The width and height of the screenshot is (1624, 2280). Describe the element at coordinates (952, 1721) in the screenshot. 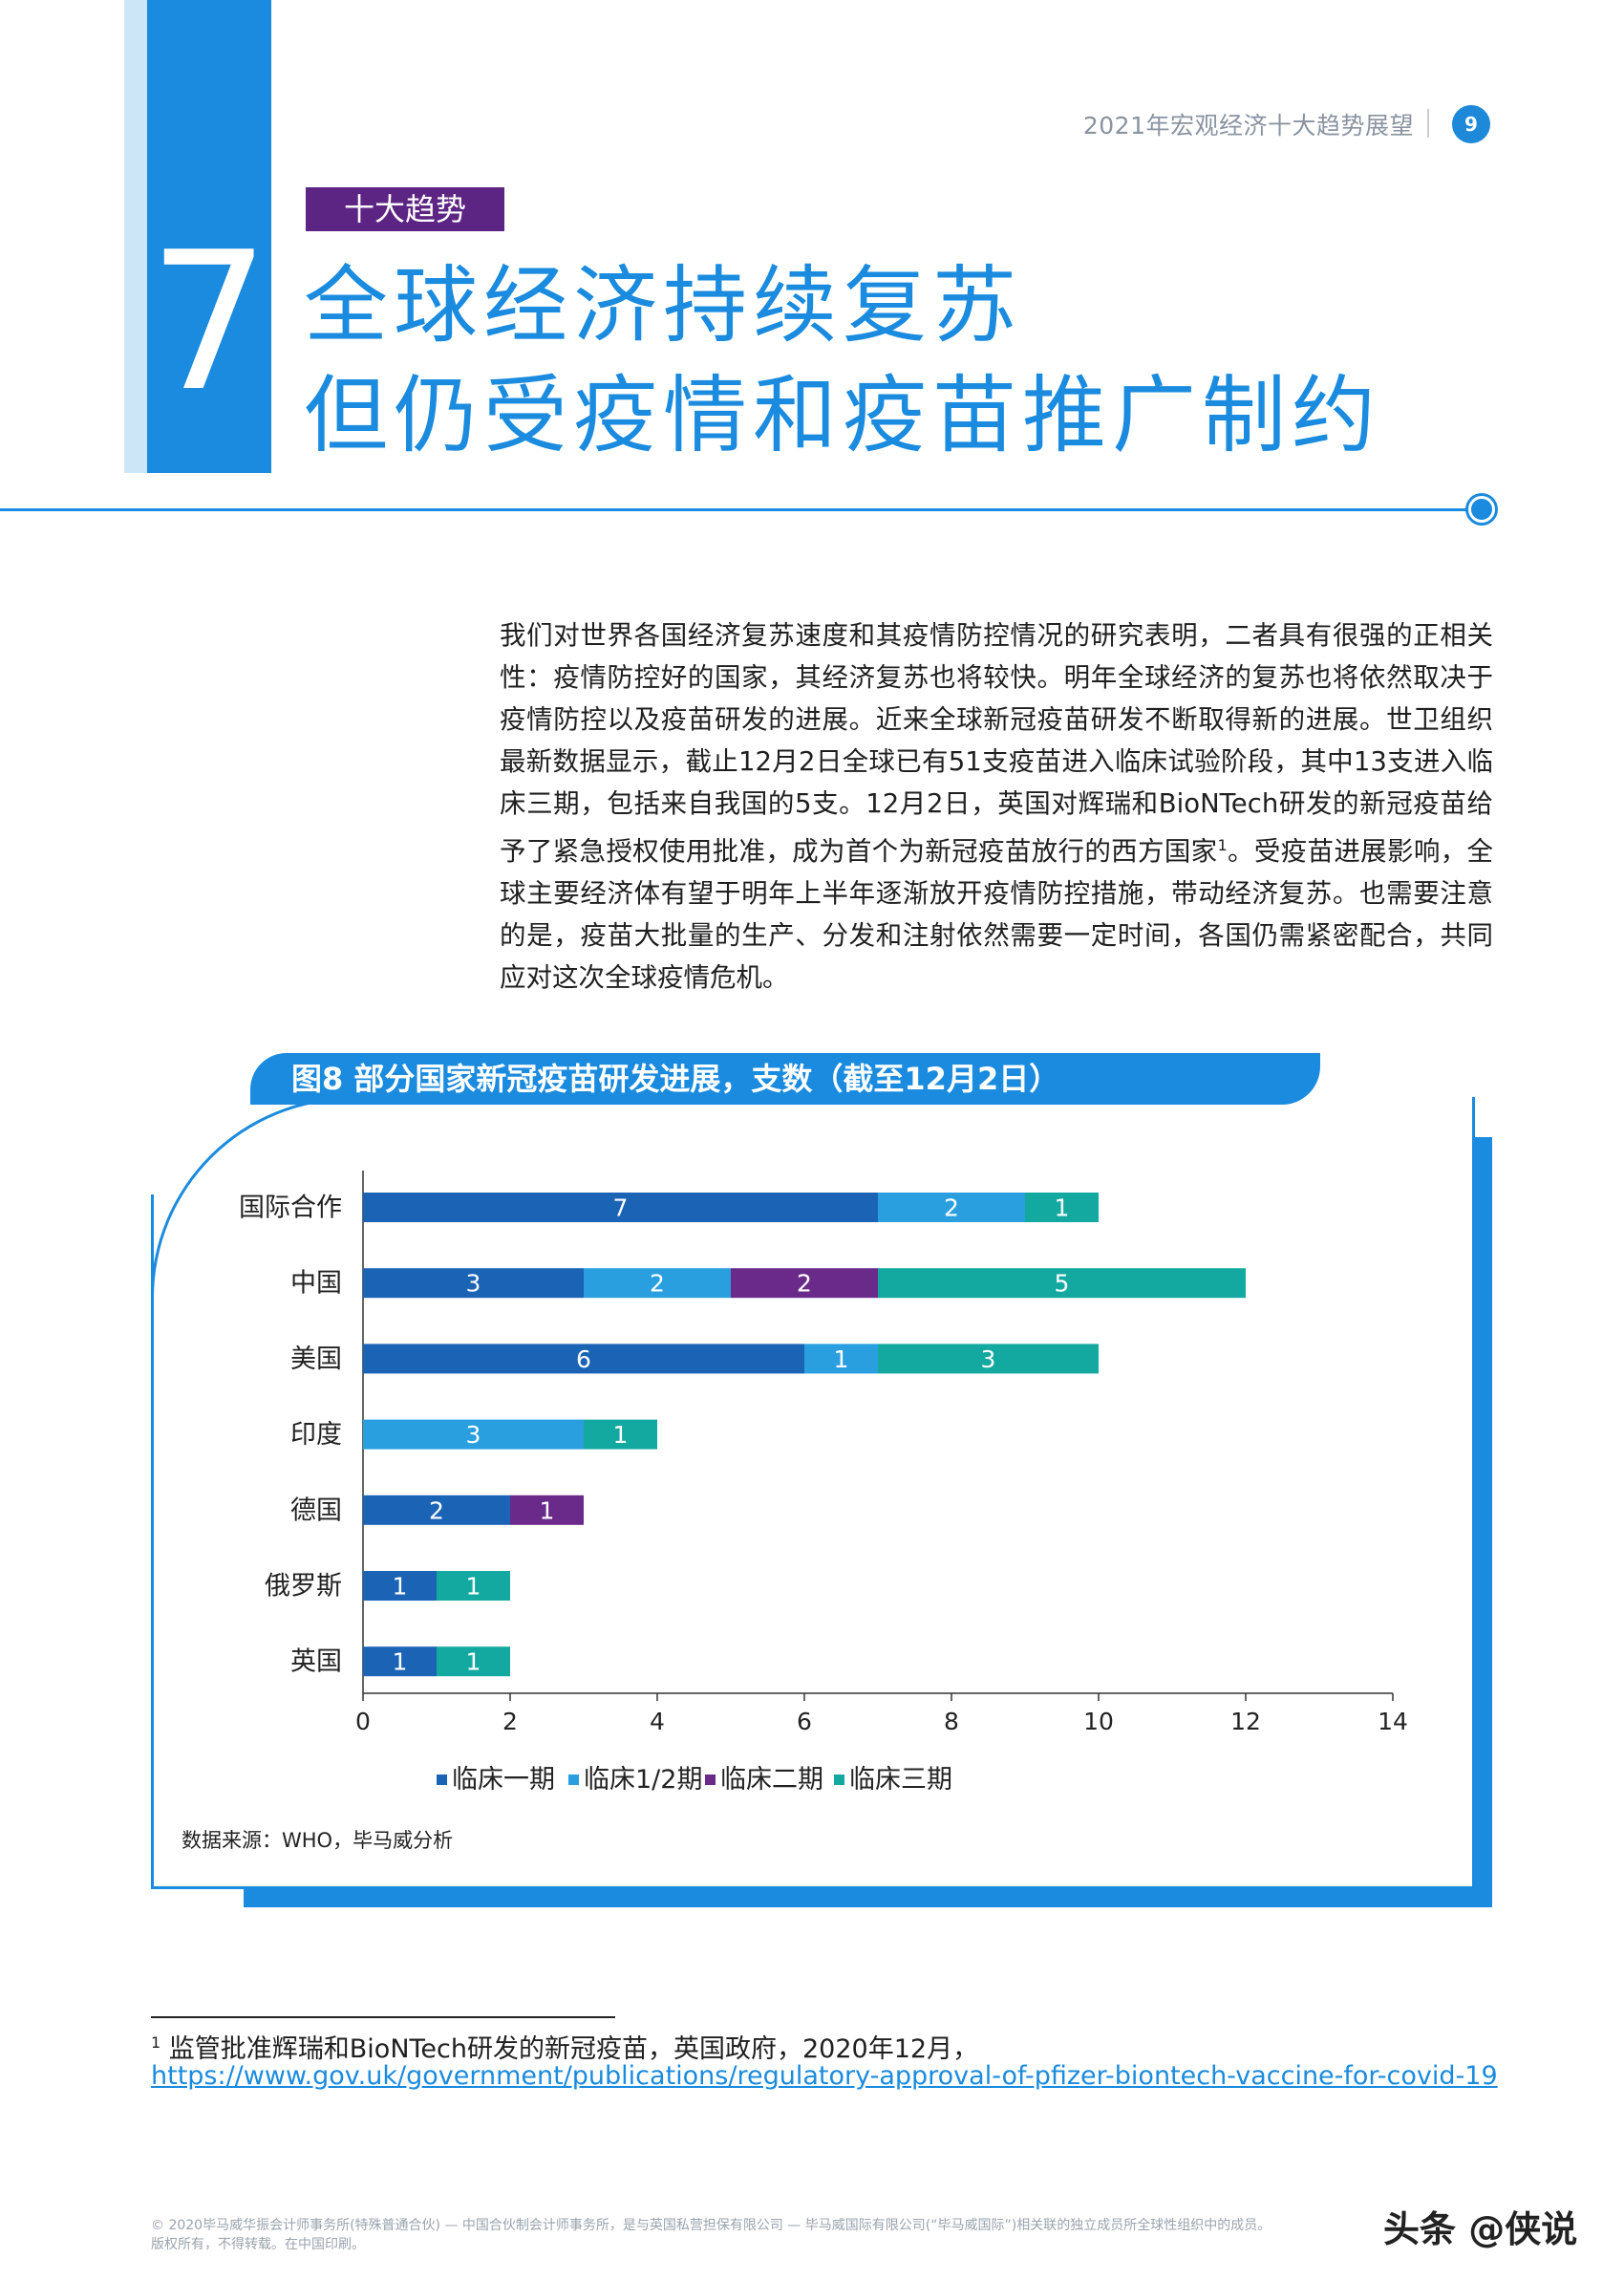

I see `x-tick-label: 8` at that location.